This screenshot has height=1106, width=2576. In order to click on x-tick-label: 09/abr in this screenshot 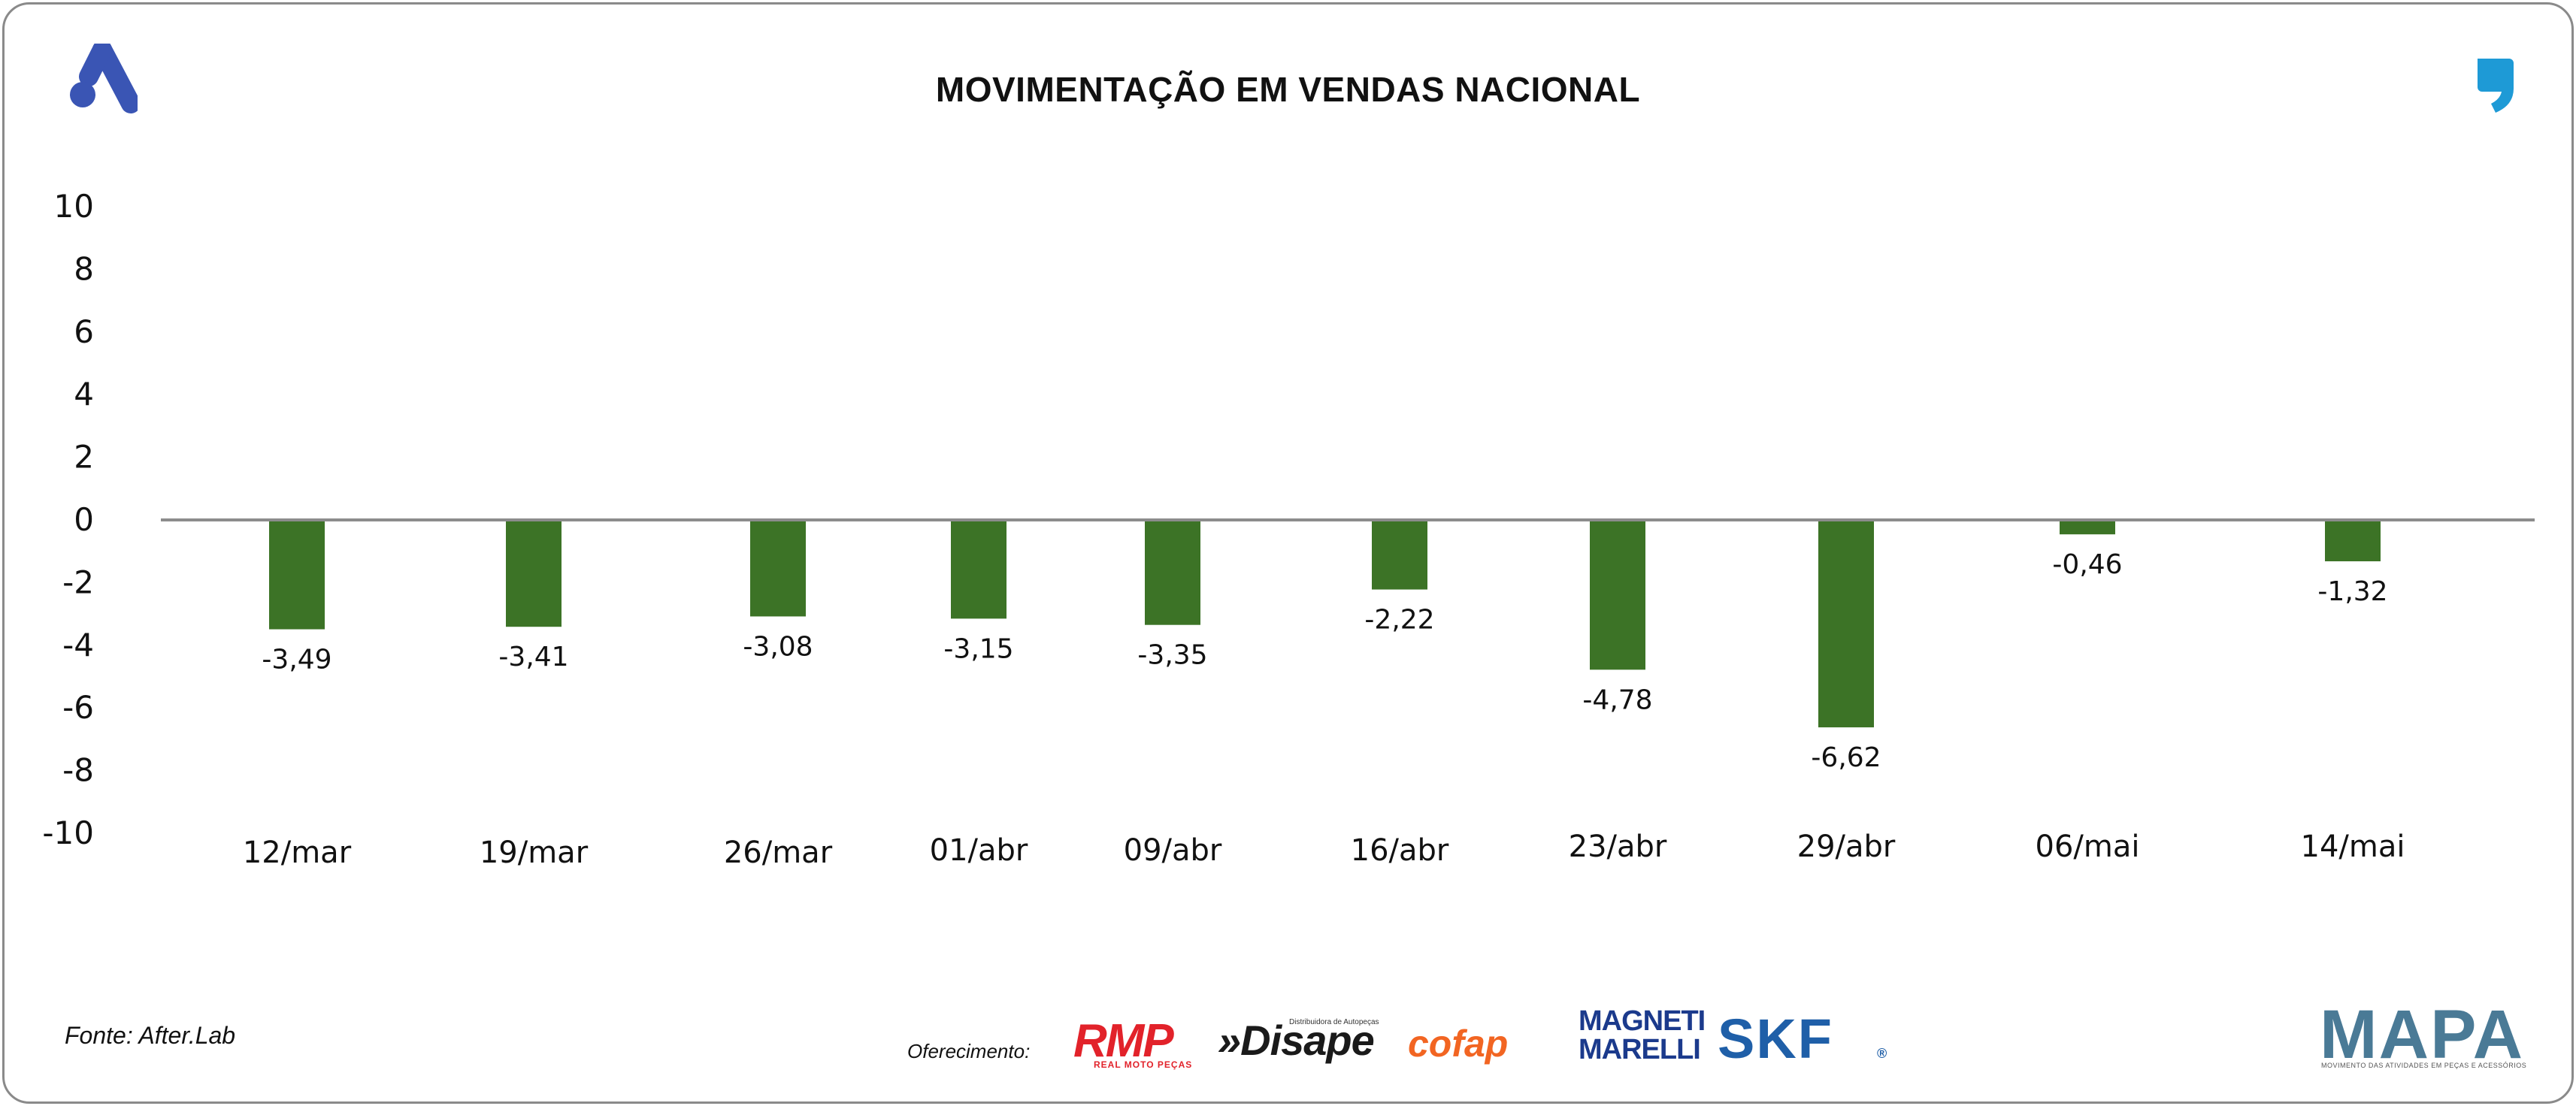, I will do `click(1173, 851)`.